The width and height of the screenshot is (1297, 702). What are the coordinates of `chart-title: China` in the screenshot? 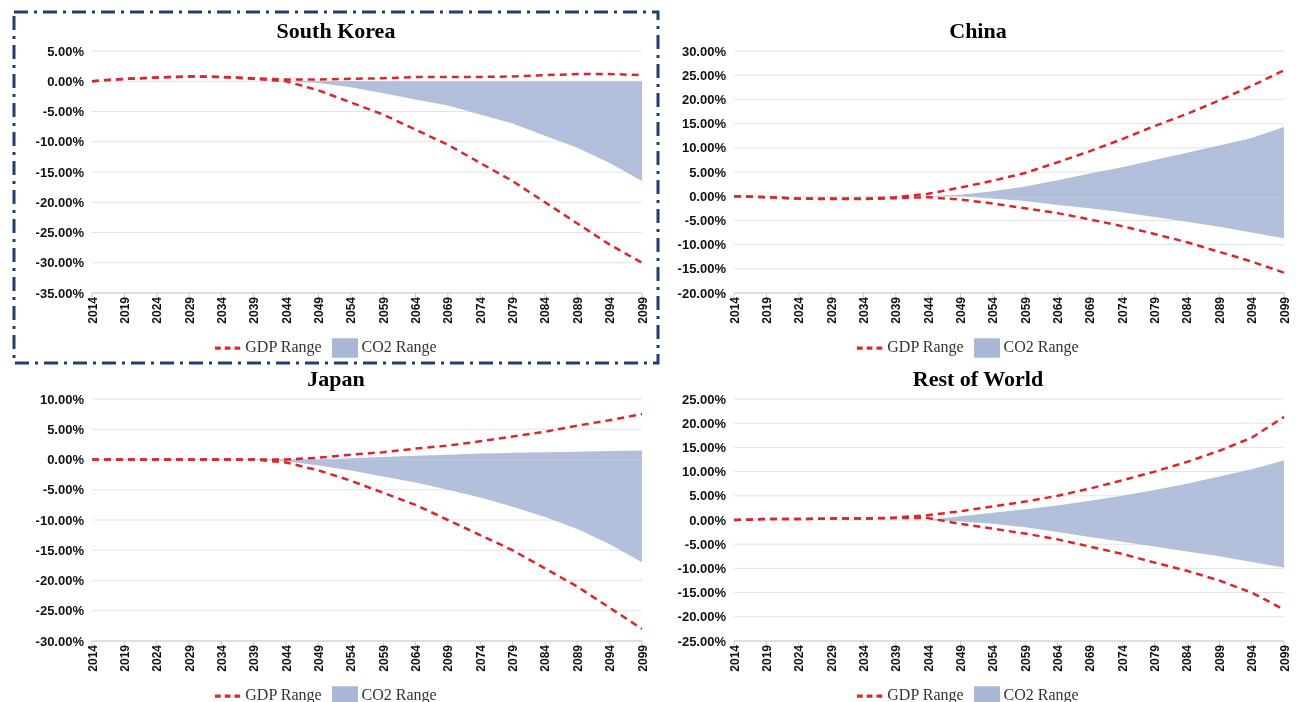 It's located at (978, 30).